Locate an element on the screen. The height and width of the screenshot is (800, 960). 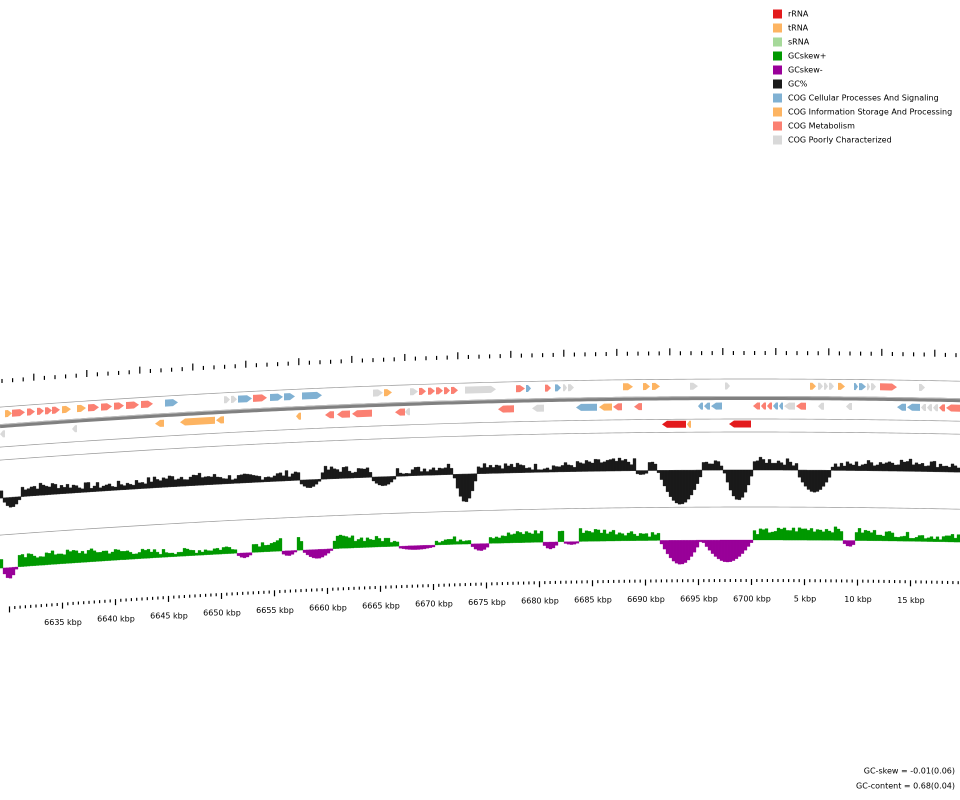
legend-label: COG Information Storage And Processing is located at coordinates (870, 112).